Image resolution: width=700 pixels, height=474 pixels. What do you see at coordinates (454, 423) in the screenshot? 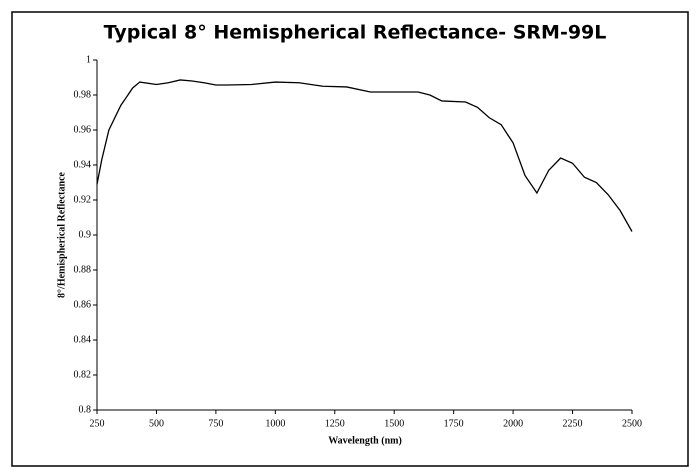
I see `x-tick-label: 1750` at bounding box center [454, 423].